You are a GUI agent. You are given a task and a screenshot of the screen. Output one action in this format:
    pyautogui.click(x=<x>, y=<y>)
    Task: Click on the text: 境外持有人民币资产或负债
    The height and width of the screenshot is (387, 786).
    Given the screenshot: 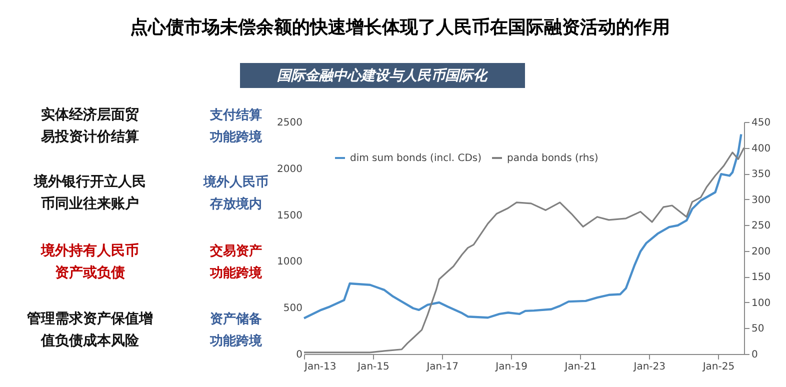 What is the action you would take?
    pyautogui.click(x=89, y=261)
    